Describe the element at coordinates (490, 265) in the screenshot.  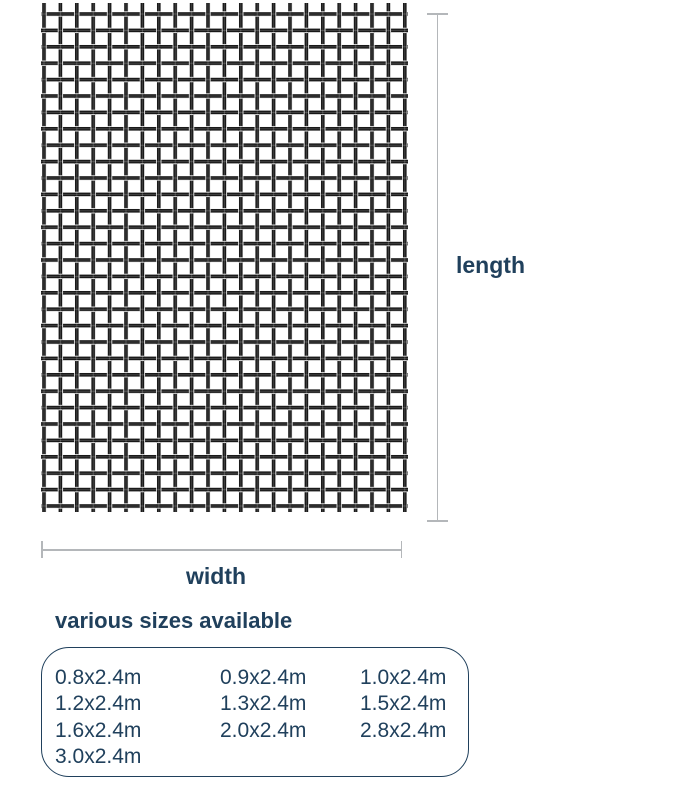
I see `length-label: length` at that location.